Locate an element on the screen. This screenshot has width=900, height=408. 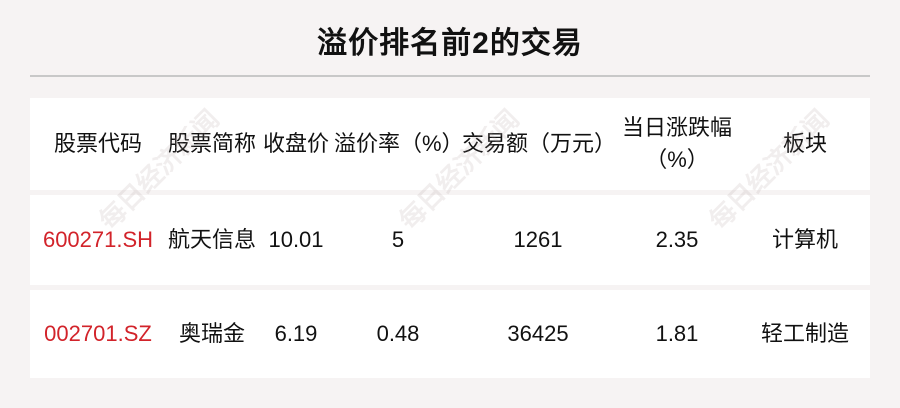
stock-code: 600271.SH is located at coordinates (98, 239).